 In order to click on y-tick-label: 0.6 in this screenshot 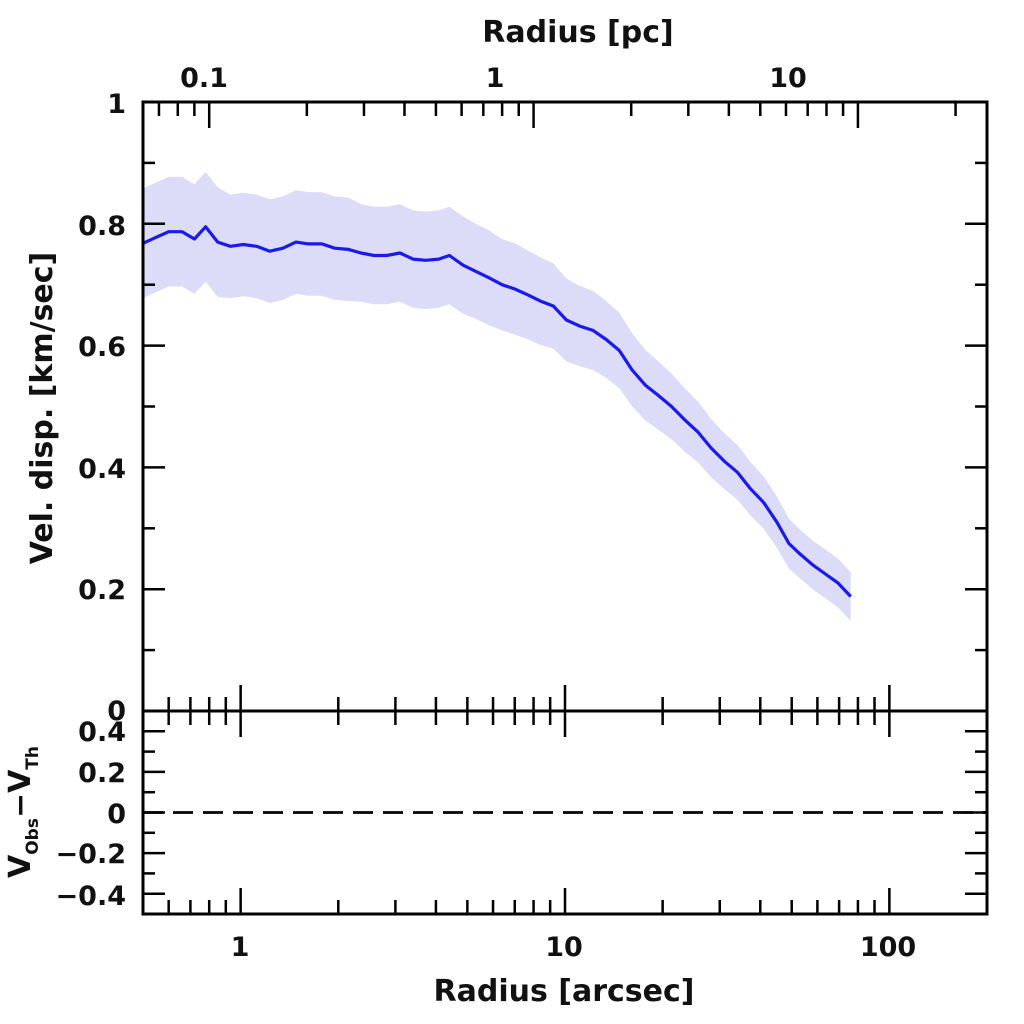, I will do `click(102, 347)`.